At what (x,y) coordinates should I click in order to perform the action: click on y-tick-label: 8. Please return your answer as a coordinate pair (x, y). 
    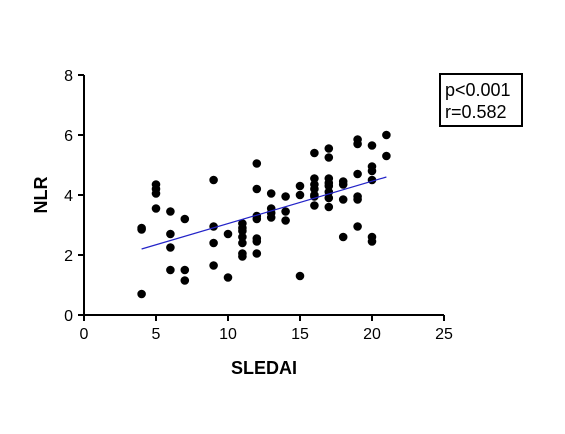
    Looking at the image, I should click on (68, 76).